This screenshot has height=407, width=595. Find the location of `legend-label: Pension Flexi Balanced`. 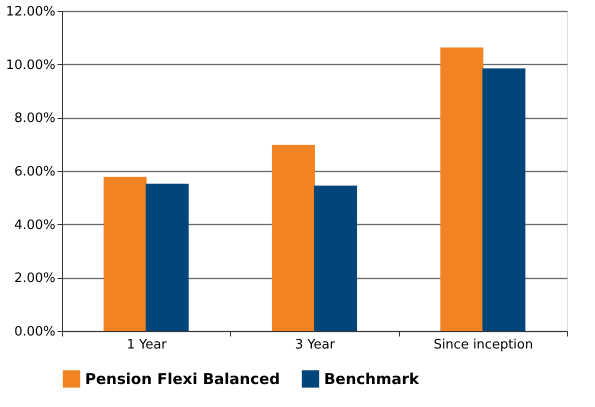

legend-label: Pension Flexi Balanced is located at coordinates (182, 379).